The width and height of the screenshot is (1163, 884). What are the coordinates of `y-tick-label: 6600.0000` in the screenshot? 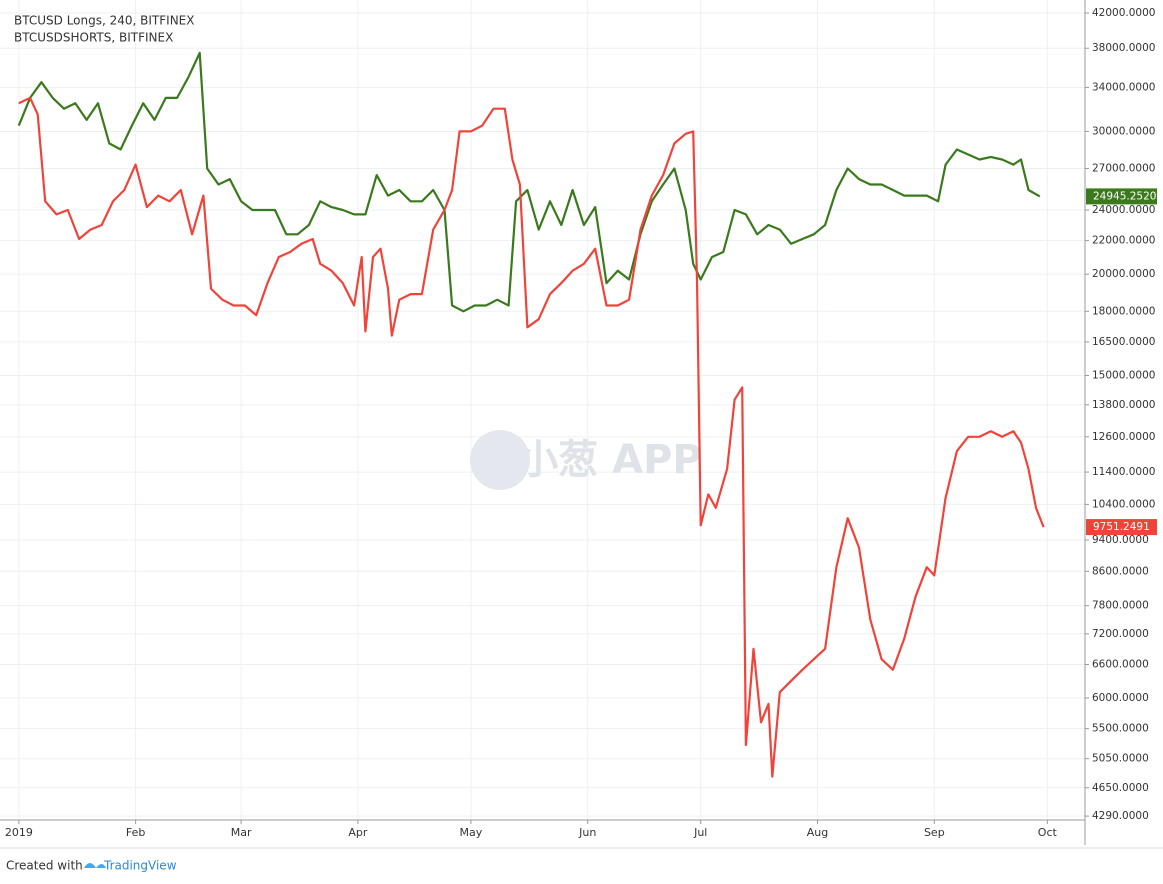 It's located at (1120, 664).